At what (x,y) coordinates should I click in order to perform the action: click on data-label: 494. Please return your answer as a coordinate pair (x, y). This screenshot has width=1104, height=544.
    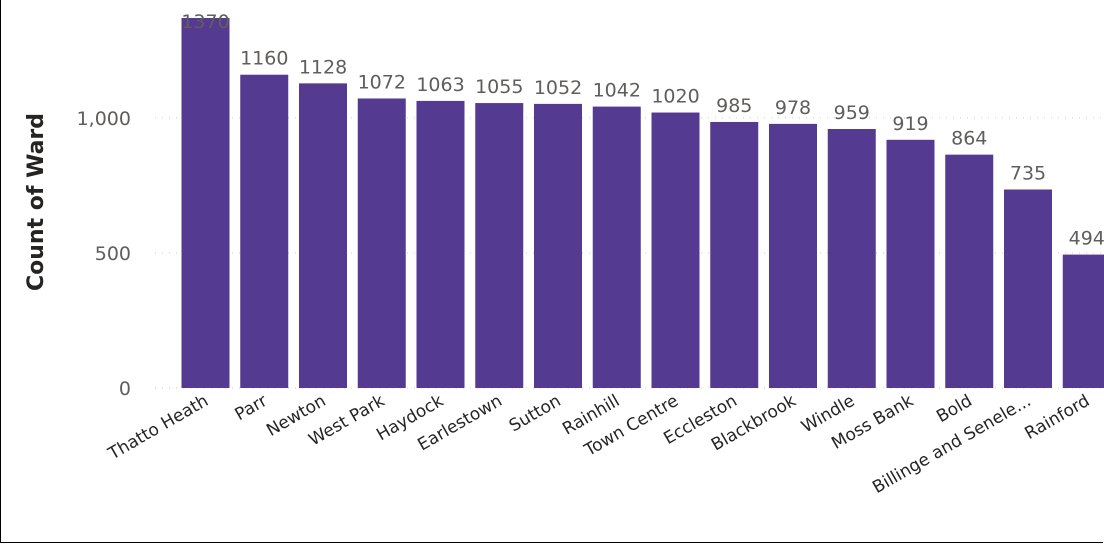
    Looking at the image, I should click on (1086, 239).